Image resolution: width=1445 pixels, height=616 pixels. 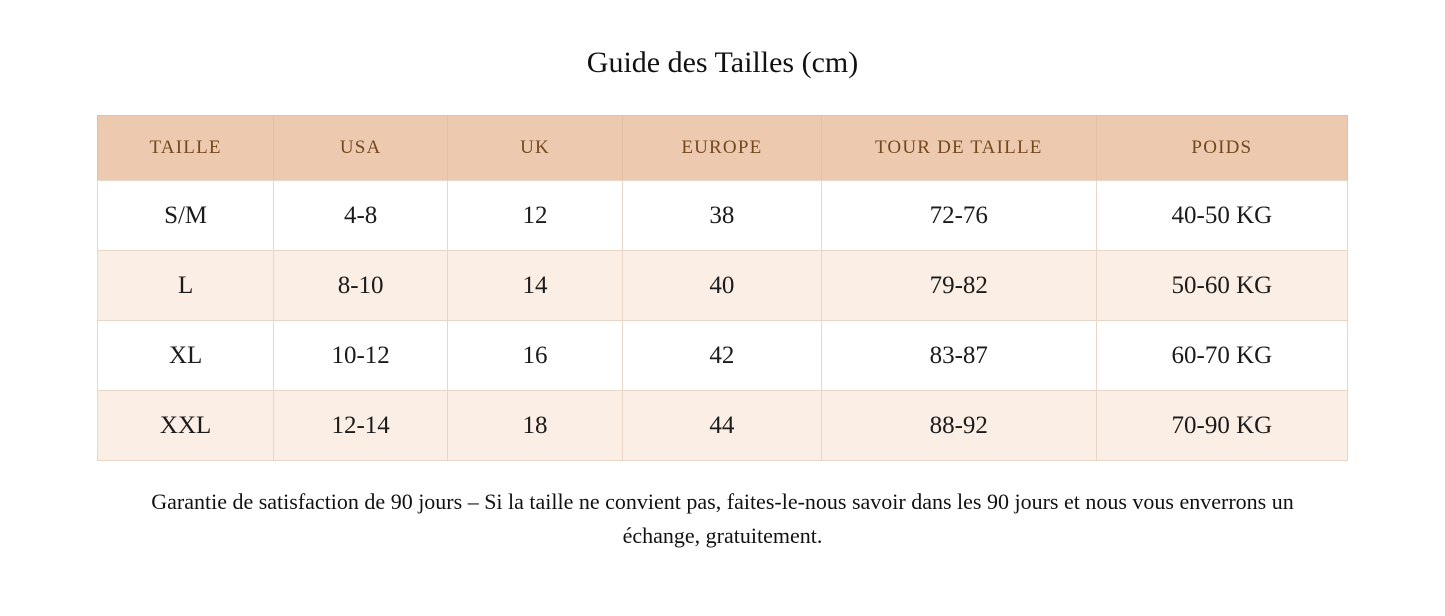 What do you see at coordinates (360, 425) in the screenshot?
I see `table-cell: 12-14` at bounding box center [360, 425].